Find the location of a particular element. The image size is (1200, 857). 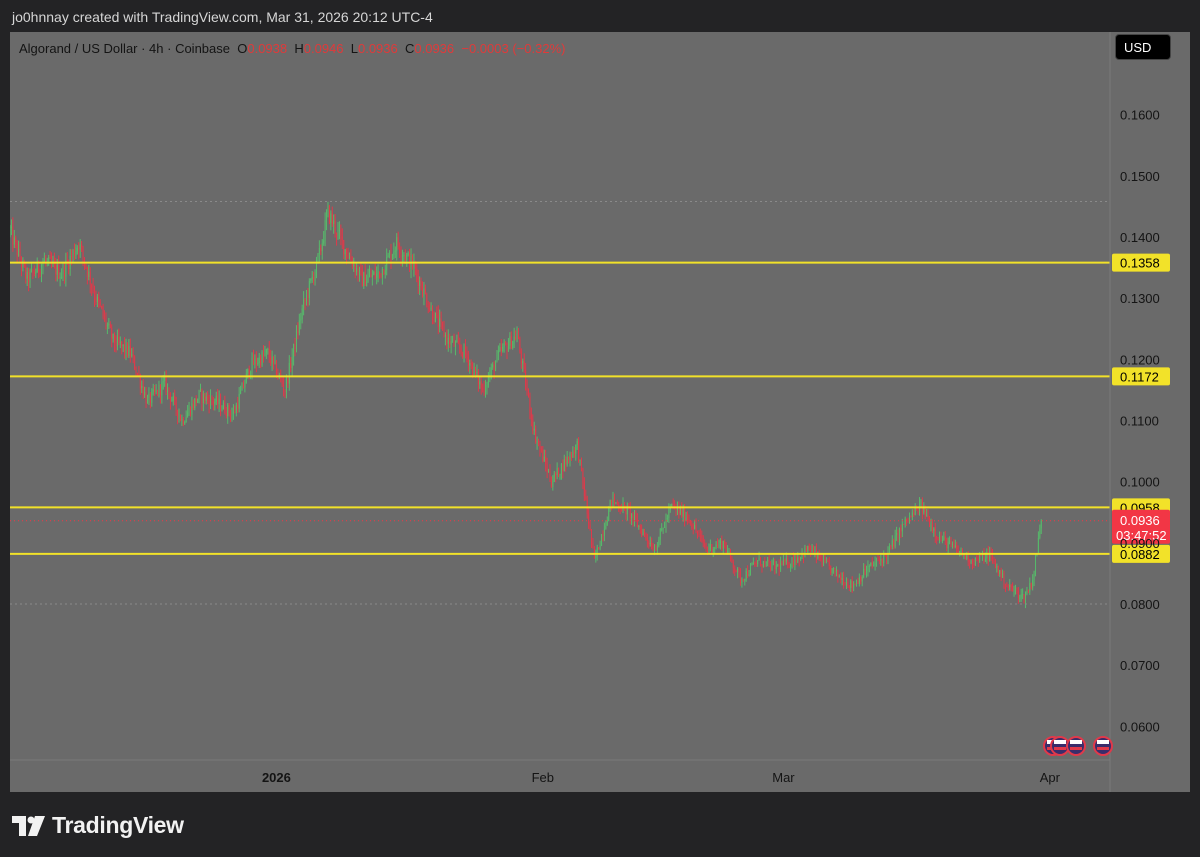

tradingview-logo: TradingView is located at coordinates (98, 825).